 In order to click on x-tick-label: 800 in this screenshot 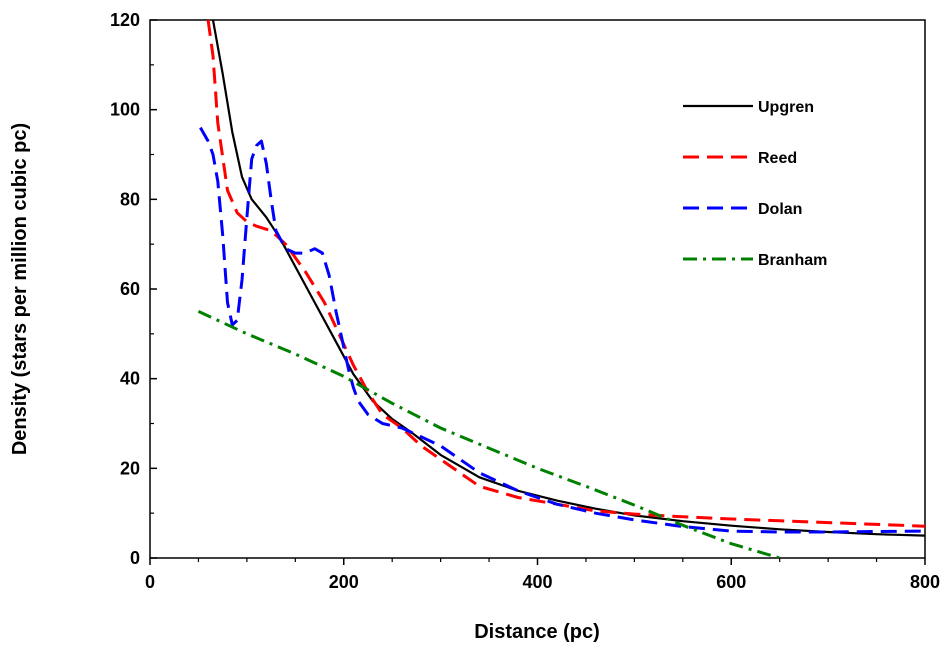, I will do `click(925, 582)`.